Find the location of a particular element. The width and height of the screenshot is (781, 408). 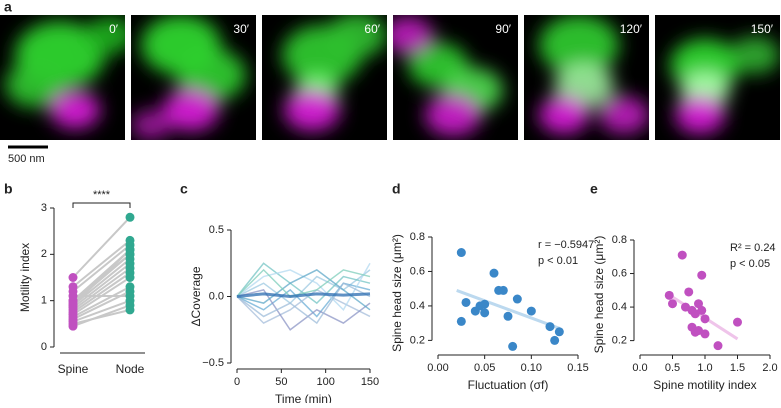

panel-label: e is located at coordinates (594, 189).